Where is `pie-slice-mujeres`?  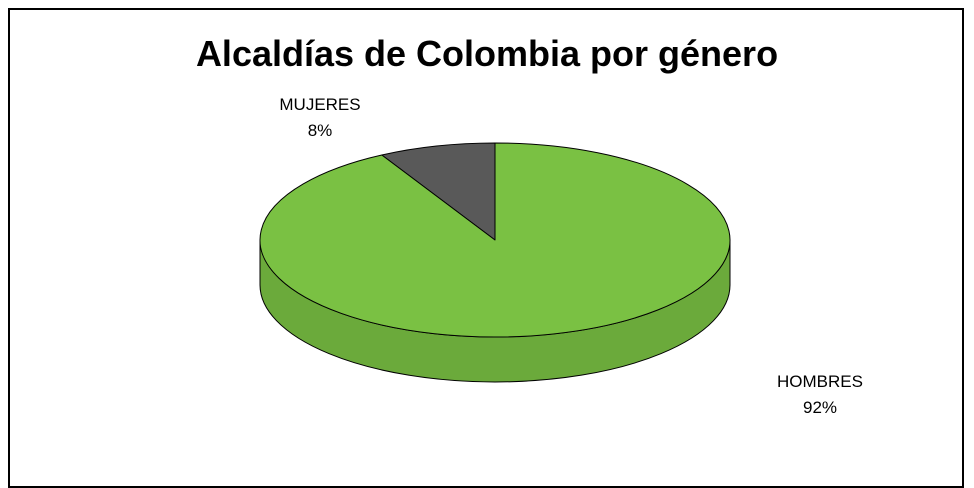 pie-slice-mujeres is located at coordinates (438, 191).